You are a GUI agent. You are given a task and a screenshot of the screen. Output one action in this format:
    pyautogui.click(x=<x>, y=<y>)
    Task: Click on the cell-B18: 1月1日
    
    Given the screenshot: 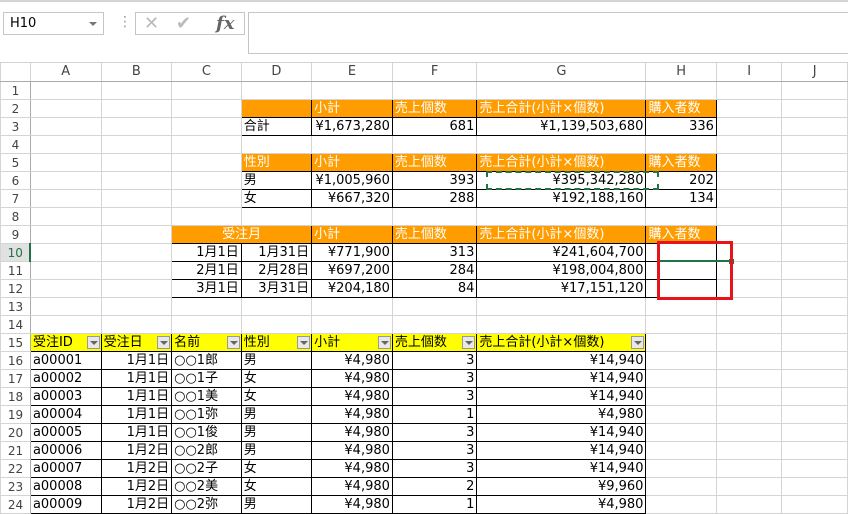 What is the action you would take?
    pyautogui.click(x=136, y=396)
    